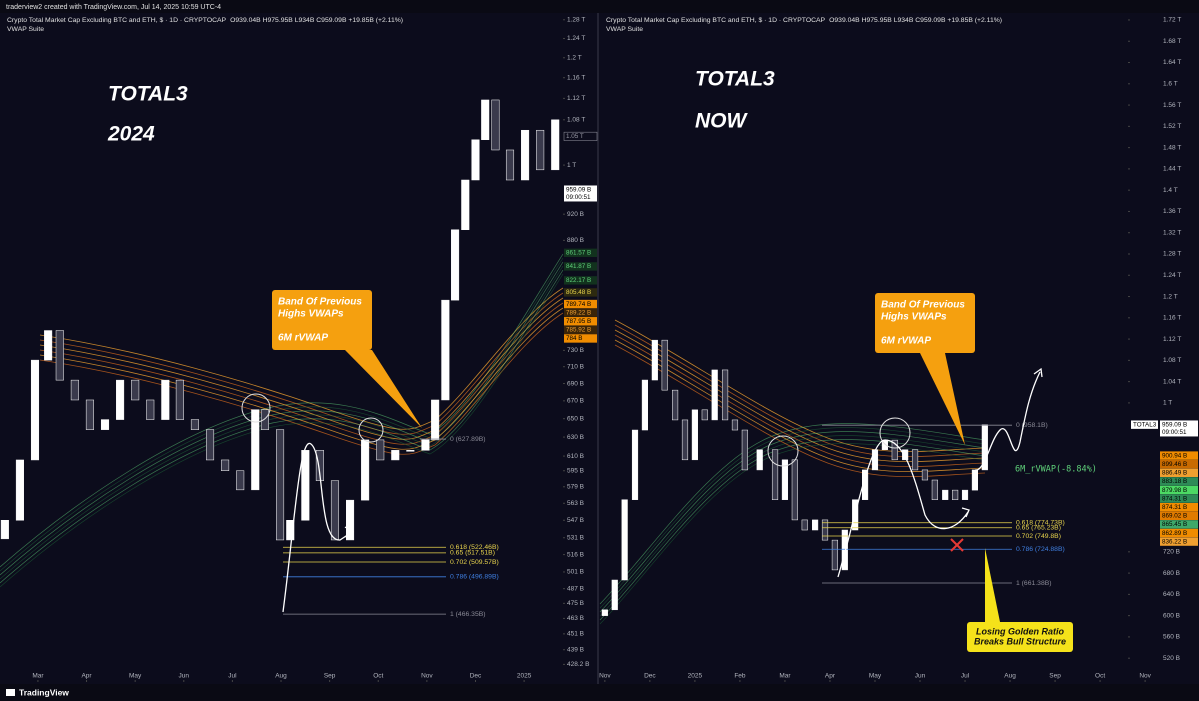 The height and width of the screenshot is (701, 1199). Describe the element at coordinates (722, 121) in the screenshot. I see `big-annotation: NOW` at that location.